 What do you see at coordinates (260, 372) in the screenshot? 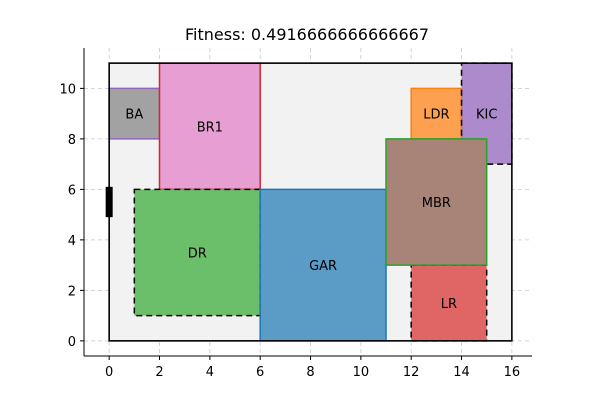
I see `x-tick-label: 6` at bounding box center [260, 372].